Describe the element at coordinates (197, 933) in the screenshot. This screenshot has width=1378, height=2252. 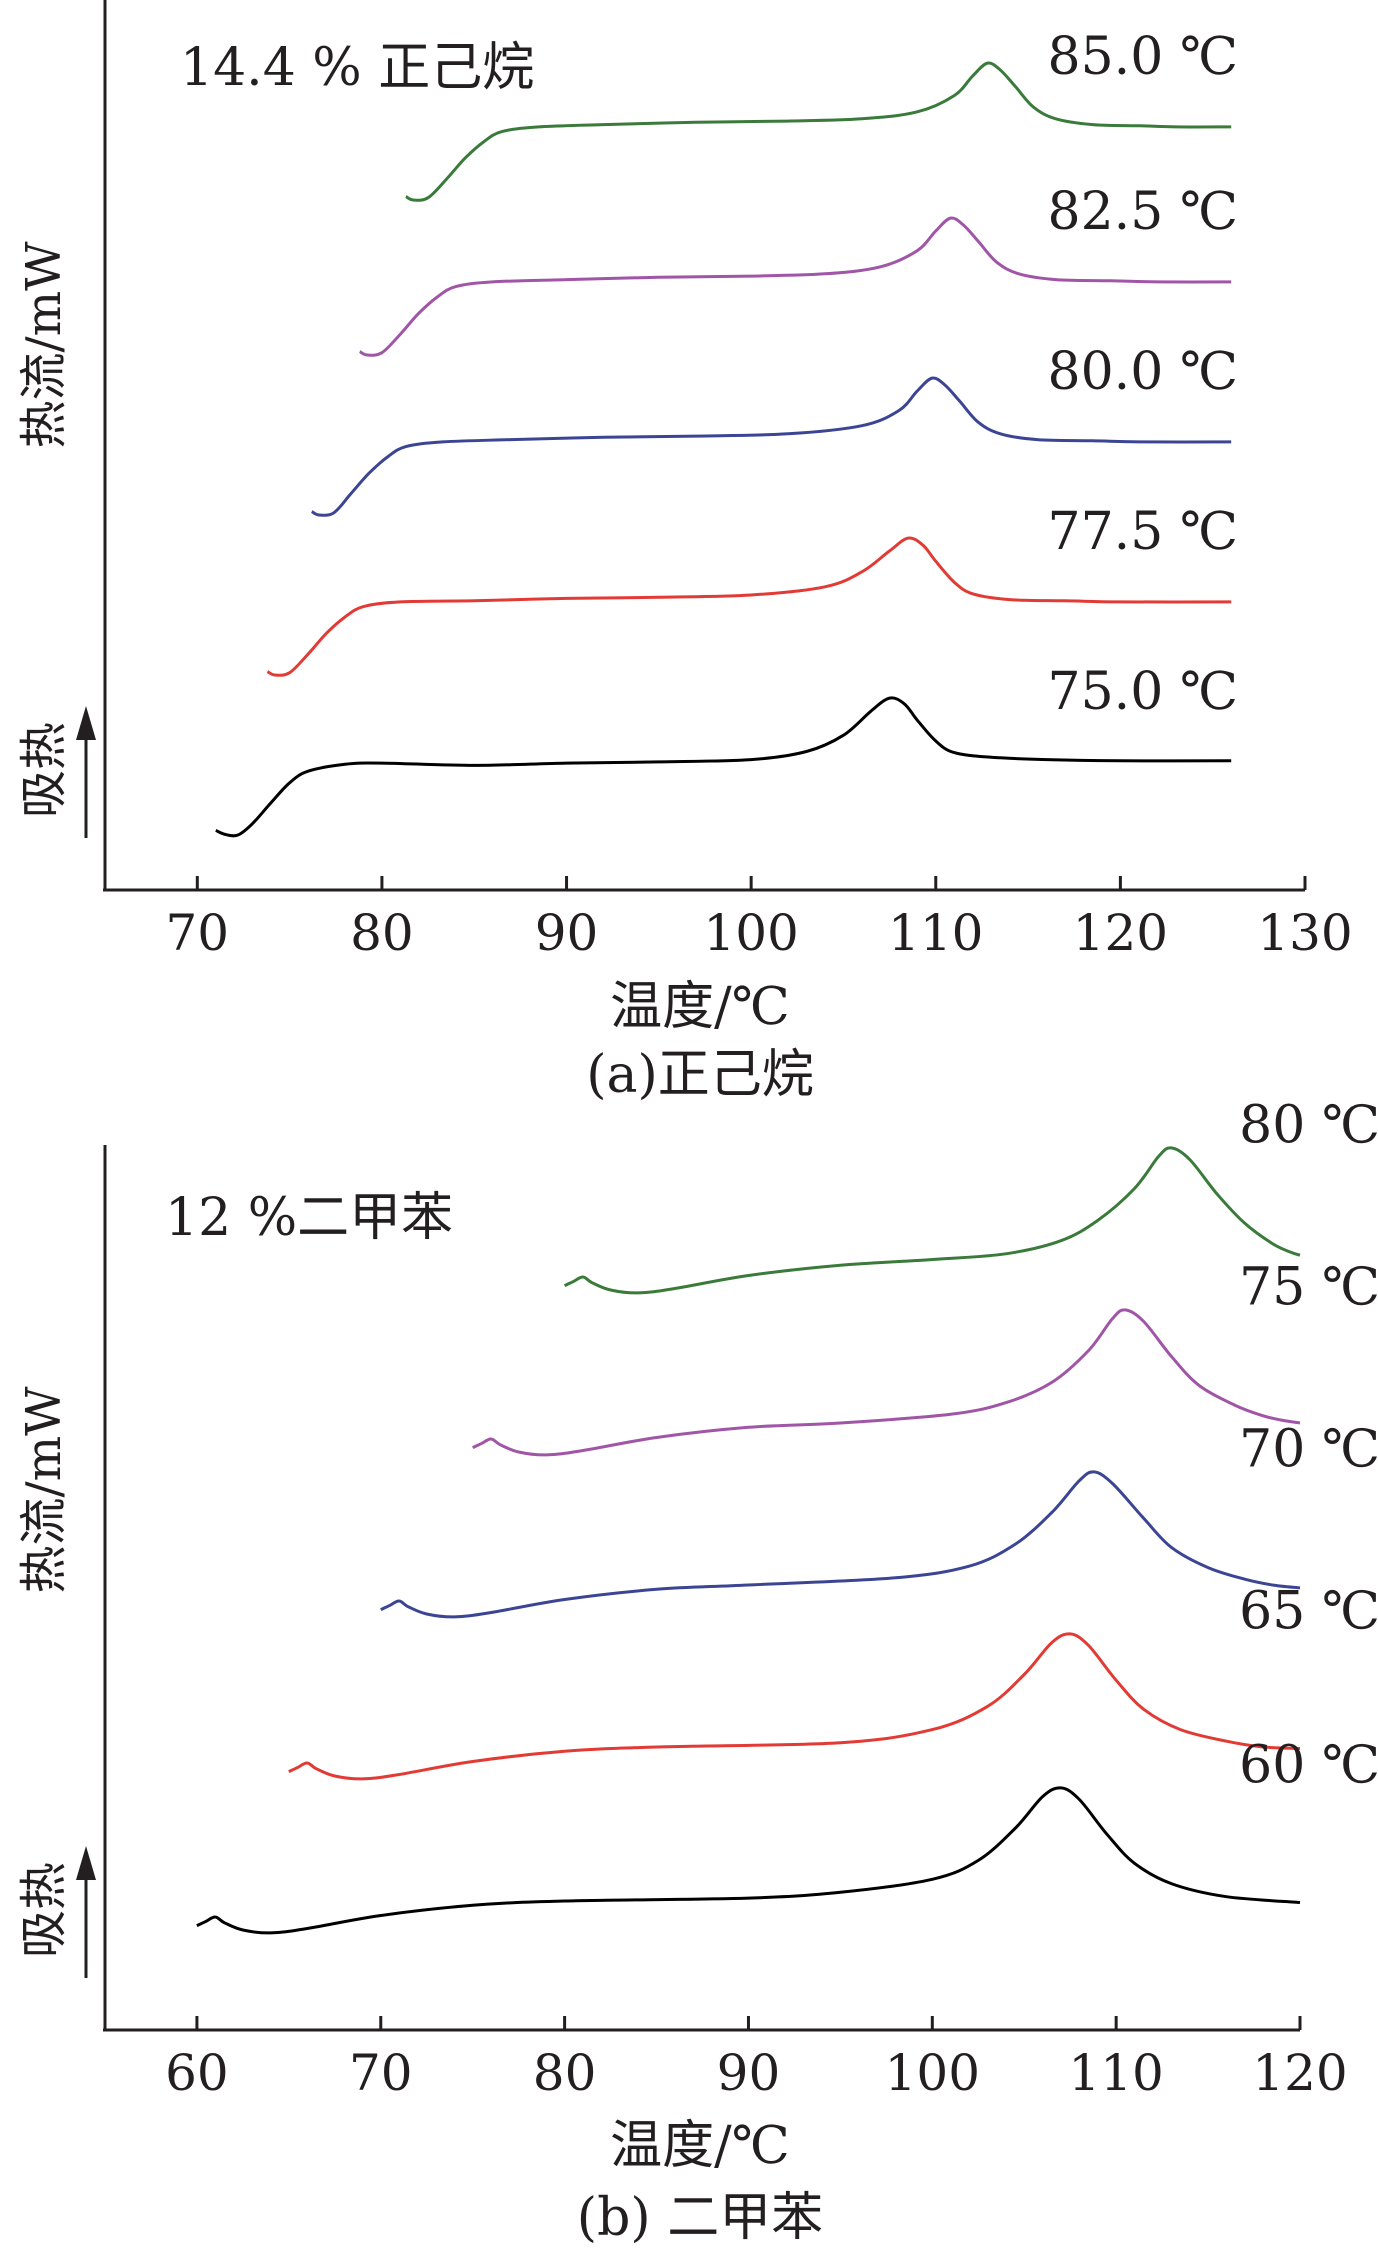
I see `x-tick-label-a-0: 70` at that location.